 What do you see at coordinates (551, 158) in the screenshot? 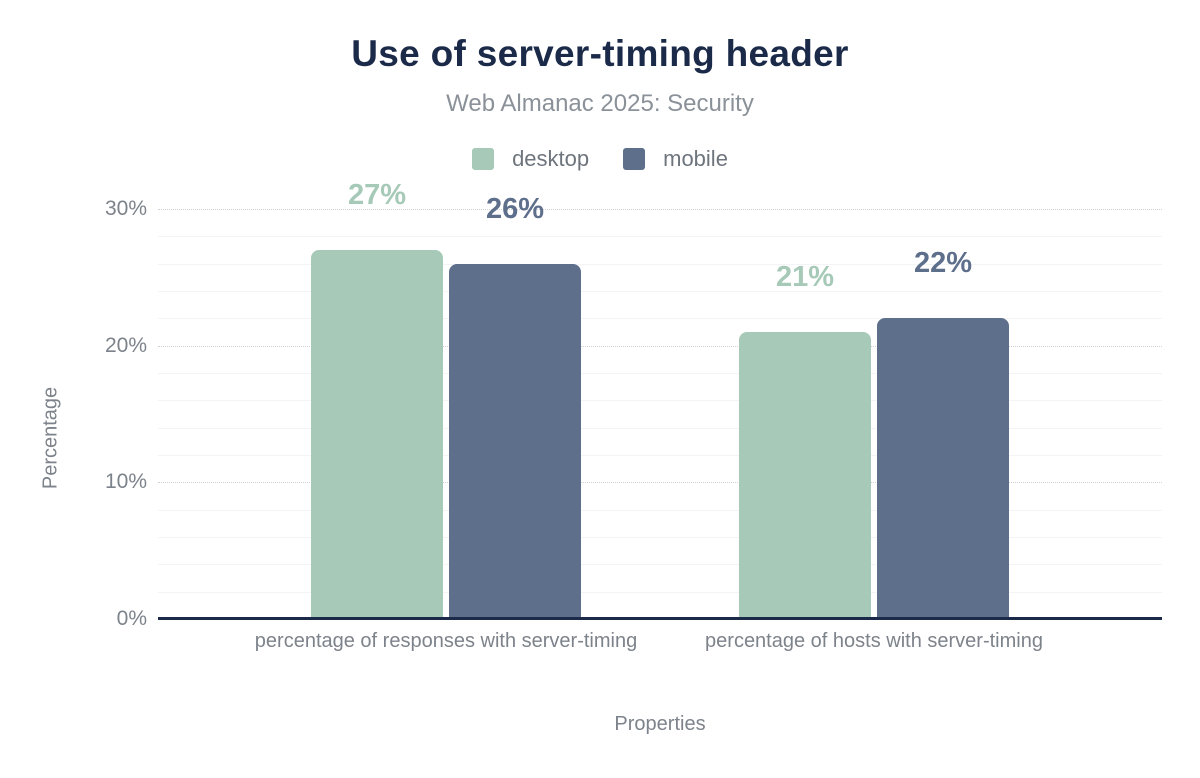
I see `legend-label-desktop: desktop` at bounding box center [551, 158].